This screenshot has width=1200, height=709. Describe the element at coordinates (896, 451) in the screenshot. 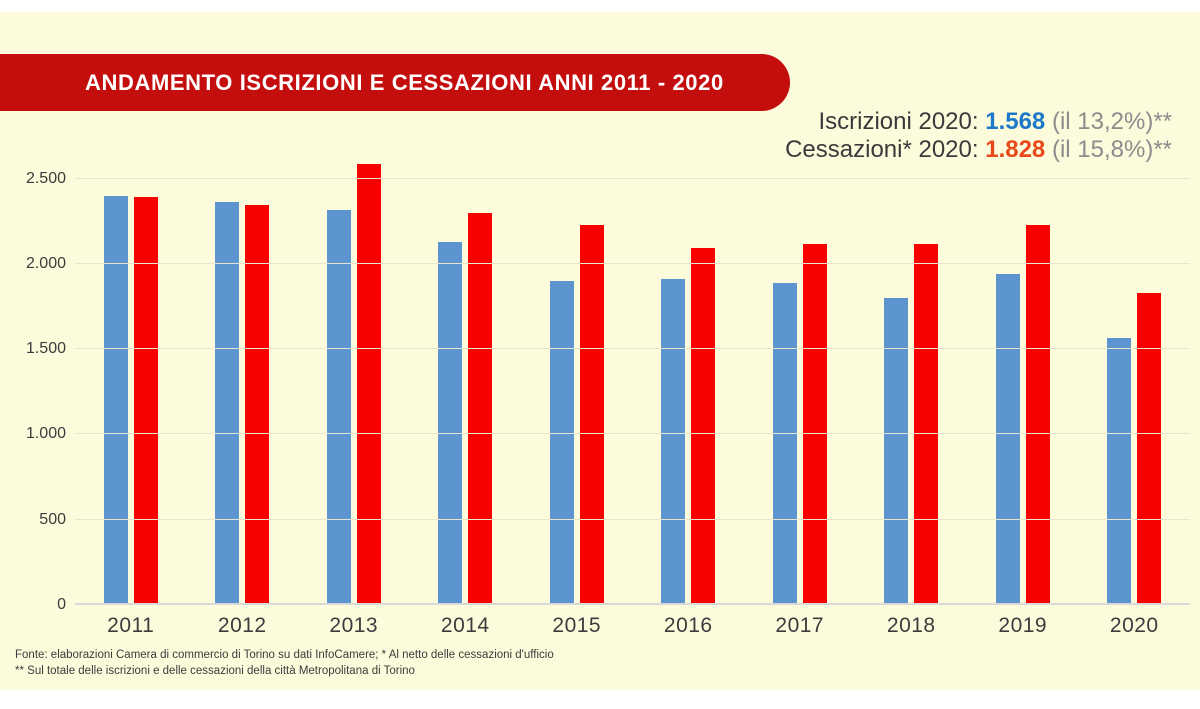

I see `bar-iscrizioni-2018` at that location.